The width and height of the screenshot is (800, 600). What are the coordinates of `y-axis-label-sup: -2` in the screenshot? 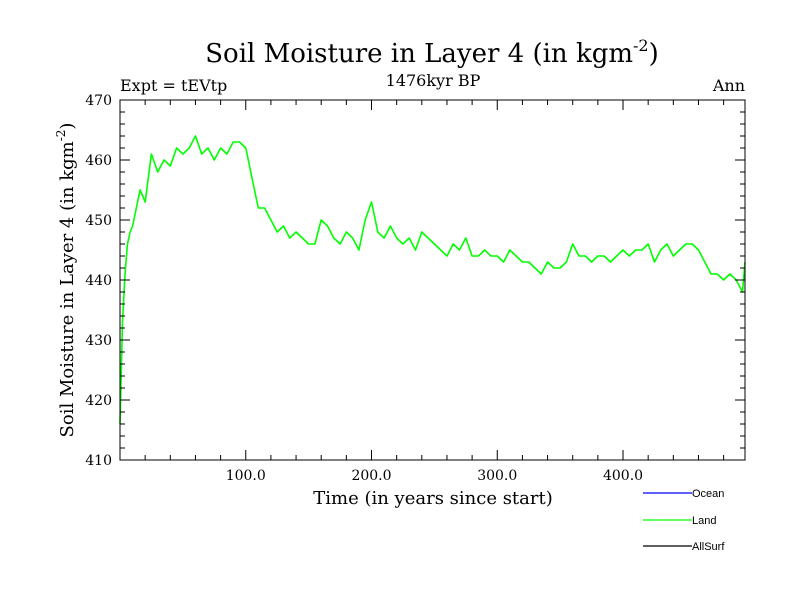 It's located at (61, 136).